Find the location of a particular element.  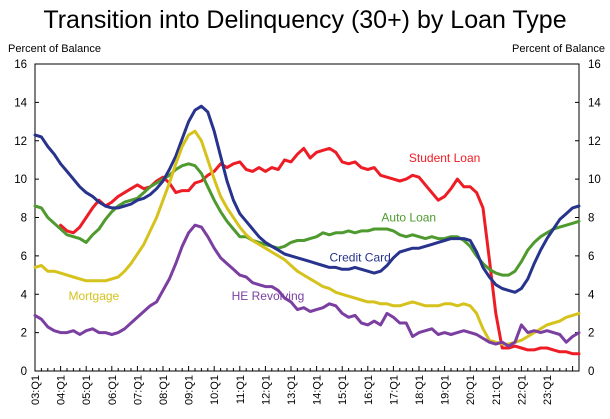

x-tick-label: 23:Q1 is located at coordinates (548, 390).